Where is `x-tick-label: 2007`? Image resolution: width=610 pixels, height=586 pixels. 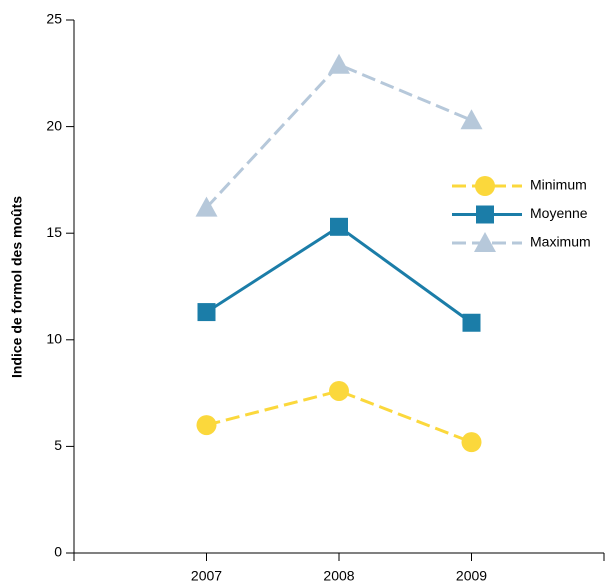
x-tick-label: 2007 is located at coordinates (206, 576).